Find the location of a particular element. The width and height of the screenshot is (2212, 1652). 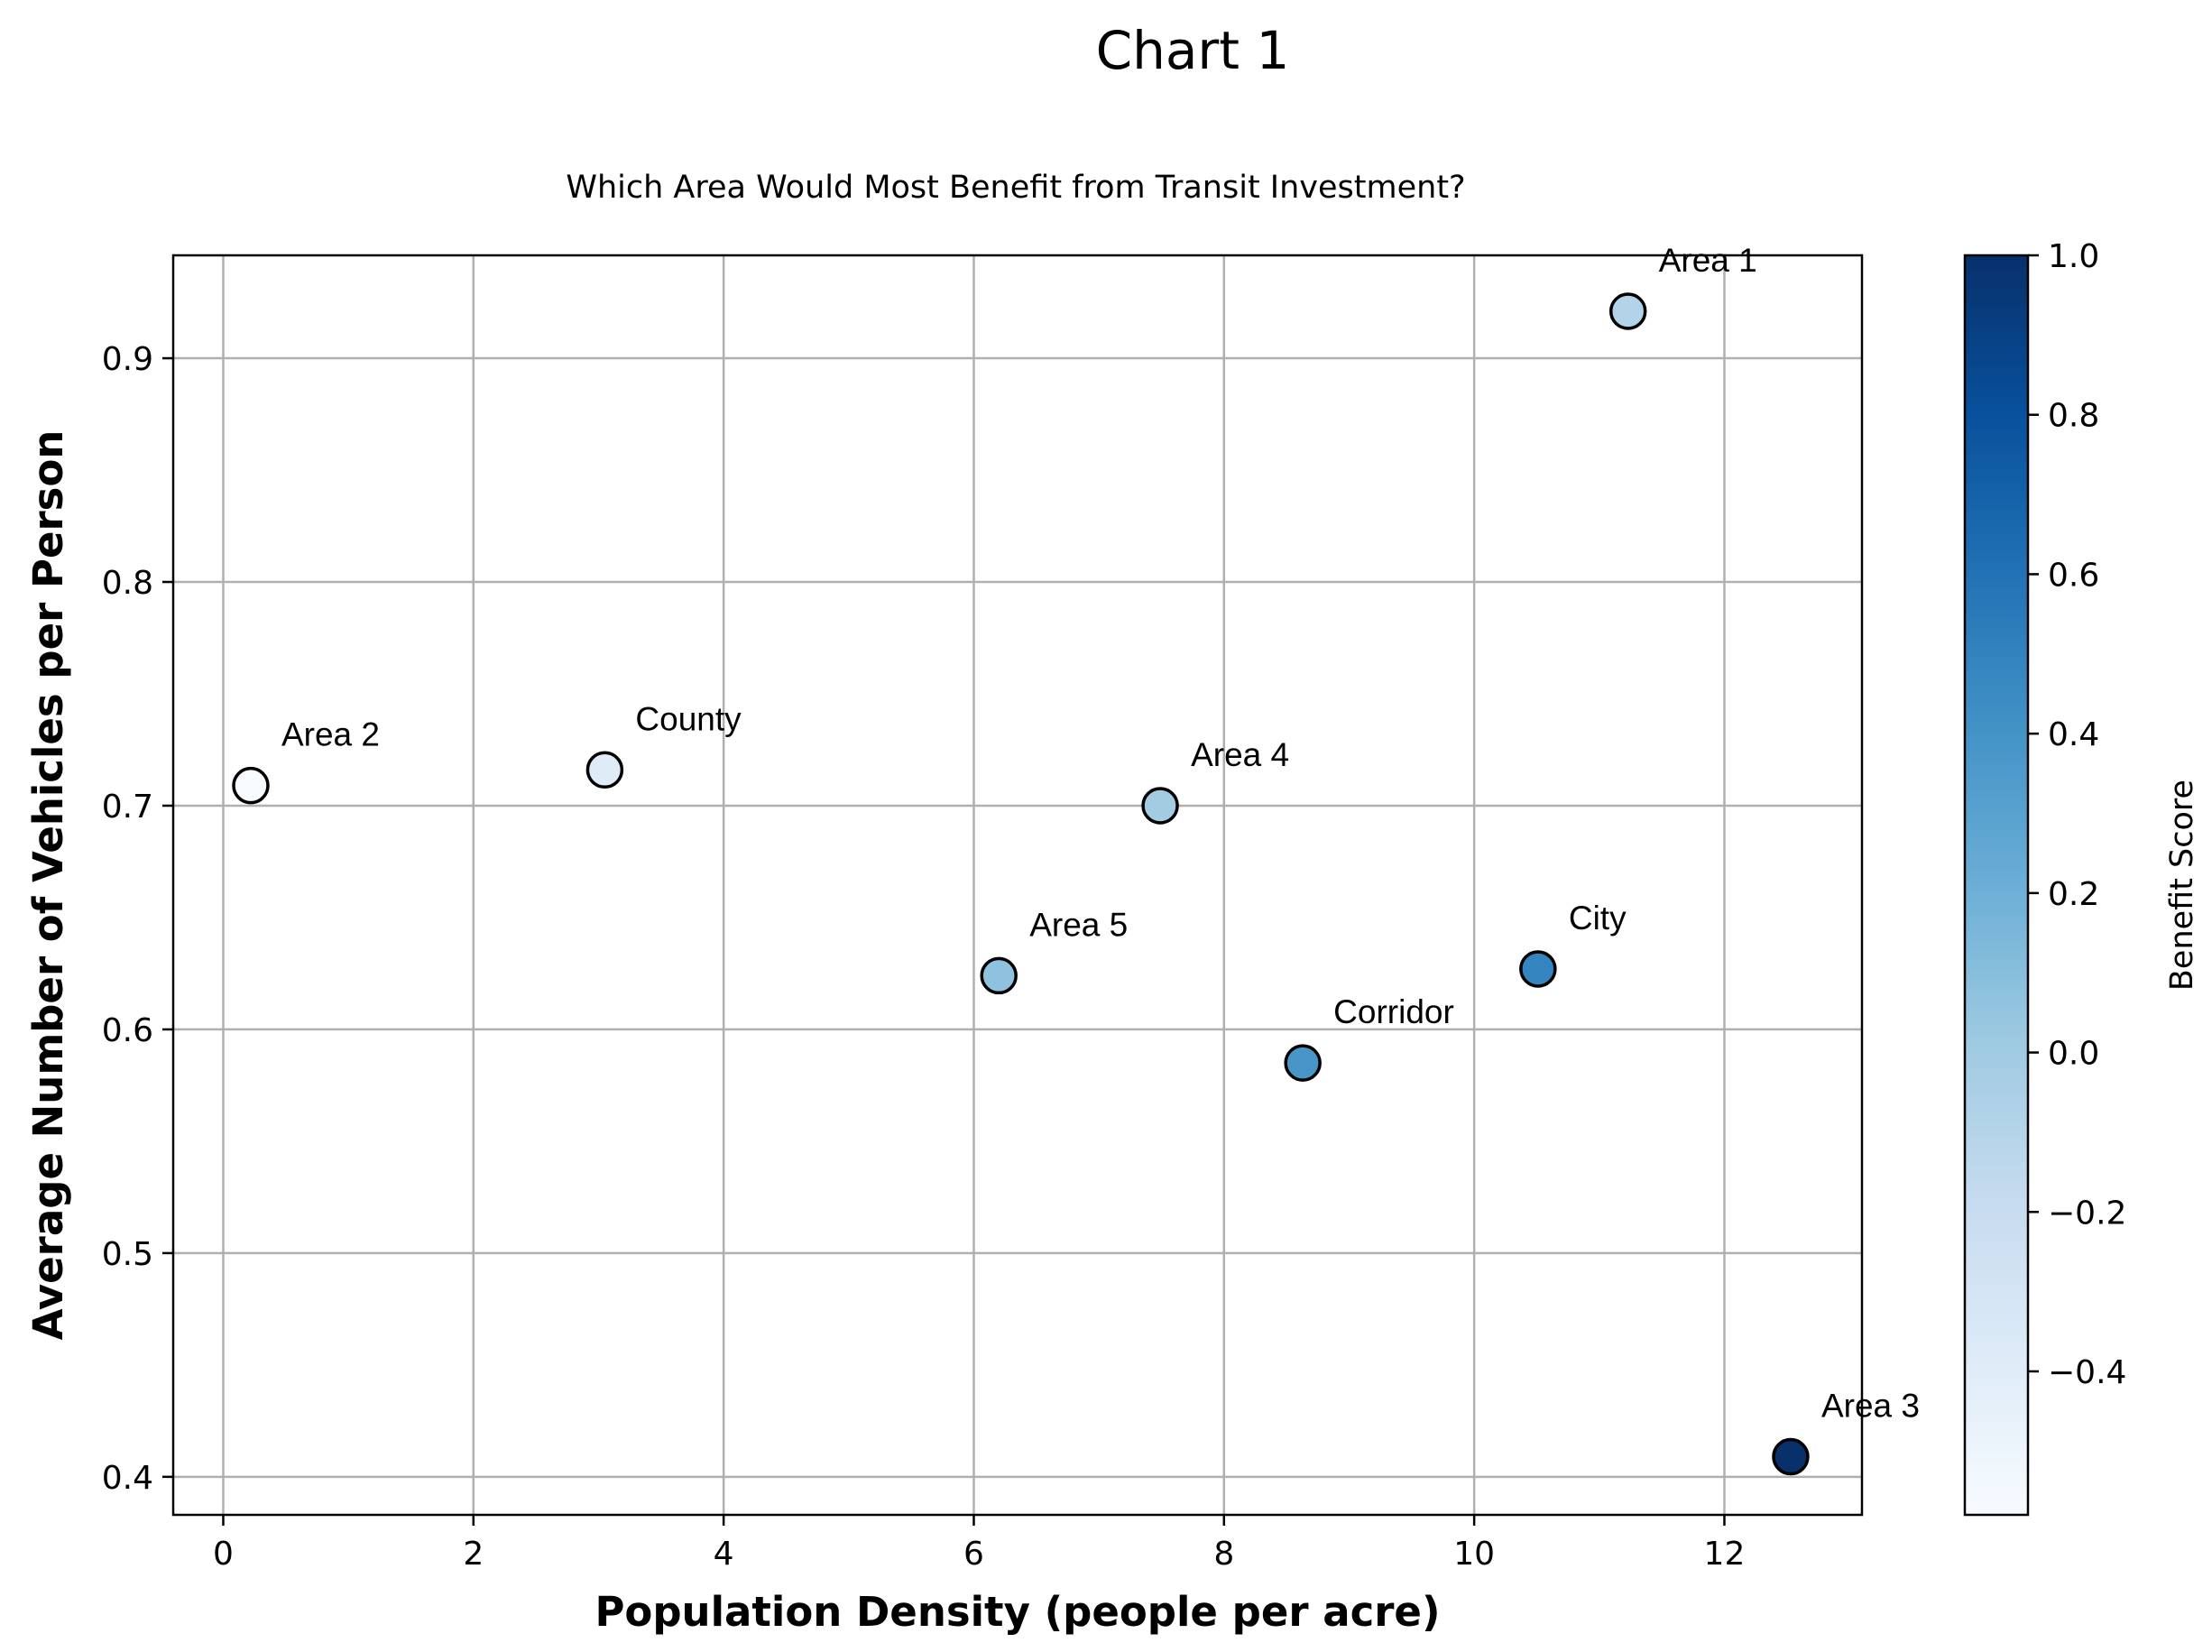

colorbar-ticks: −0.4 −0.2 0.0 0.2 0.4 0.6 0.8 1.0 is located at coordinates (2077, 814).